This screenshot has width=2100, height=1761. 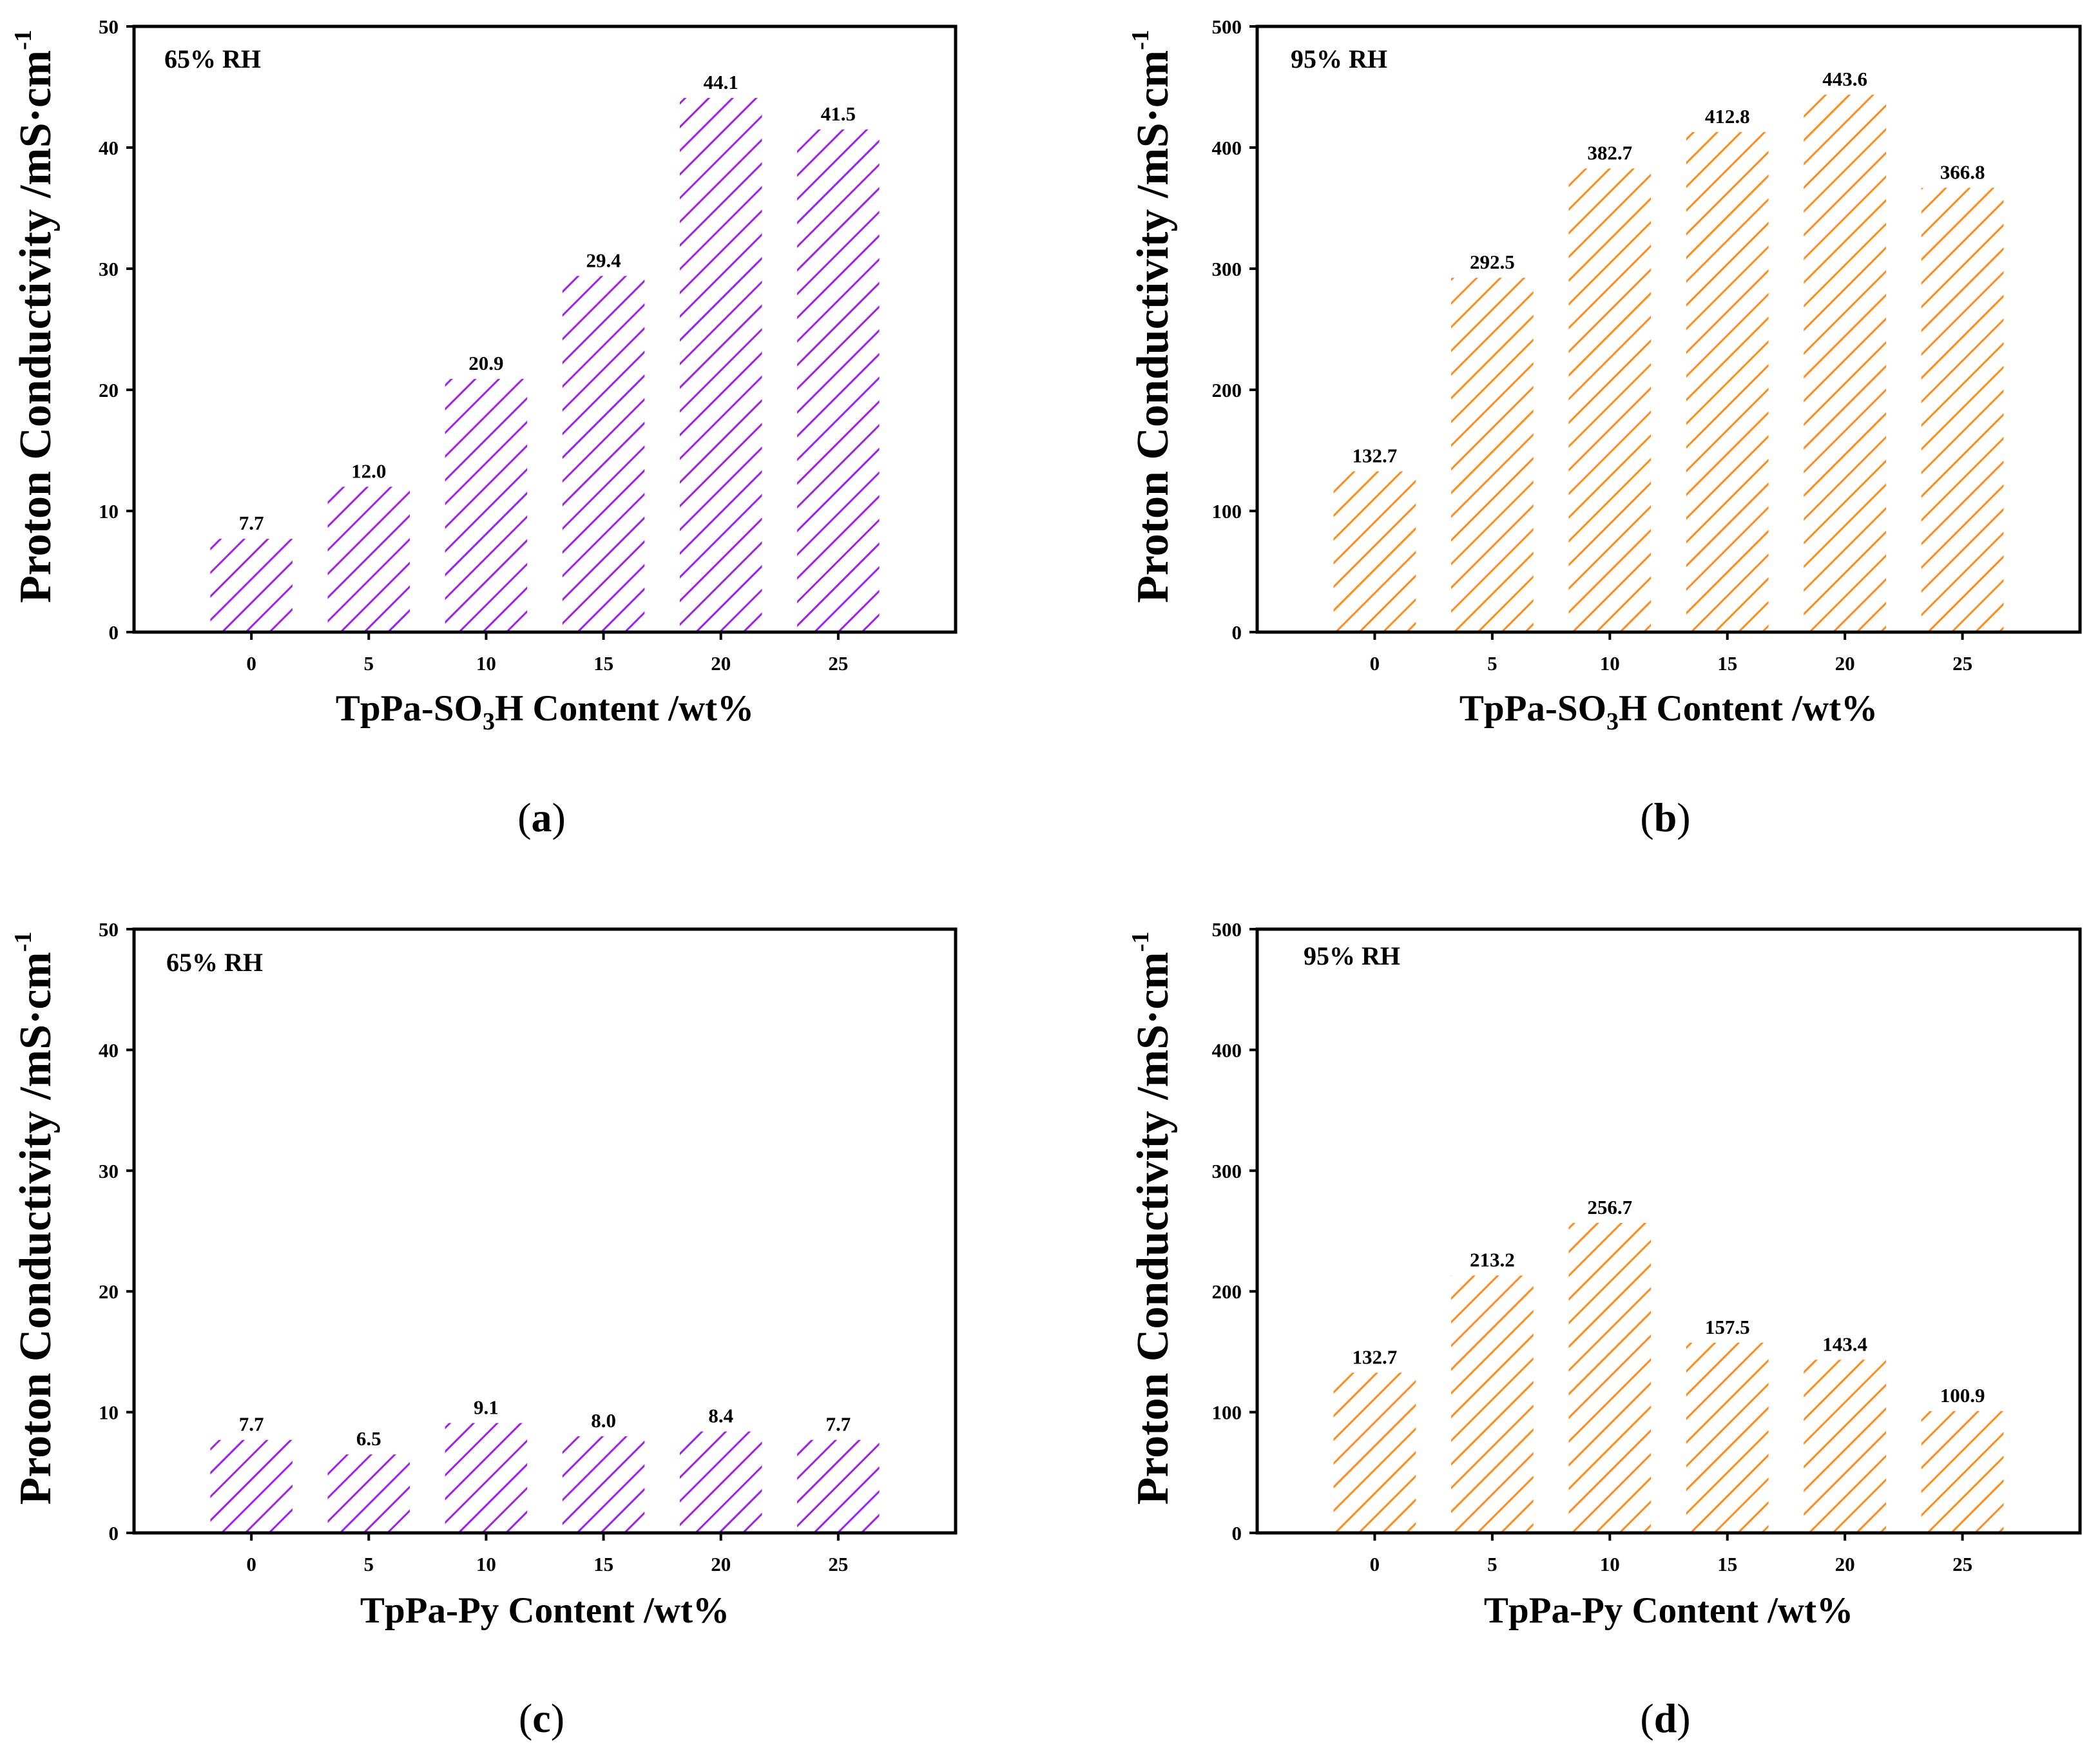 What do you see at coordinates (1727, 1327) in the screenshot?
I see `data-label: 157.5` at bounding box center [1727, 1327].